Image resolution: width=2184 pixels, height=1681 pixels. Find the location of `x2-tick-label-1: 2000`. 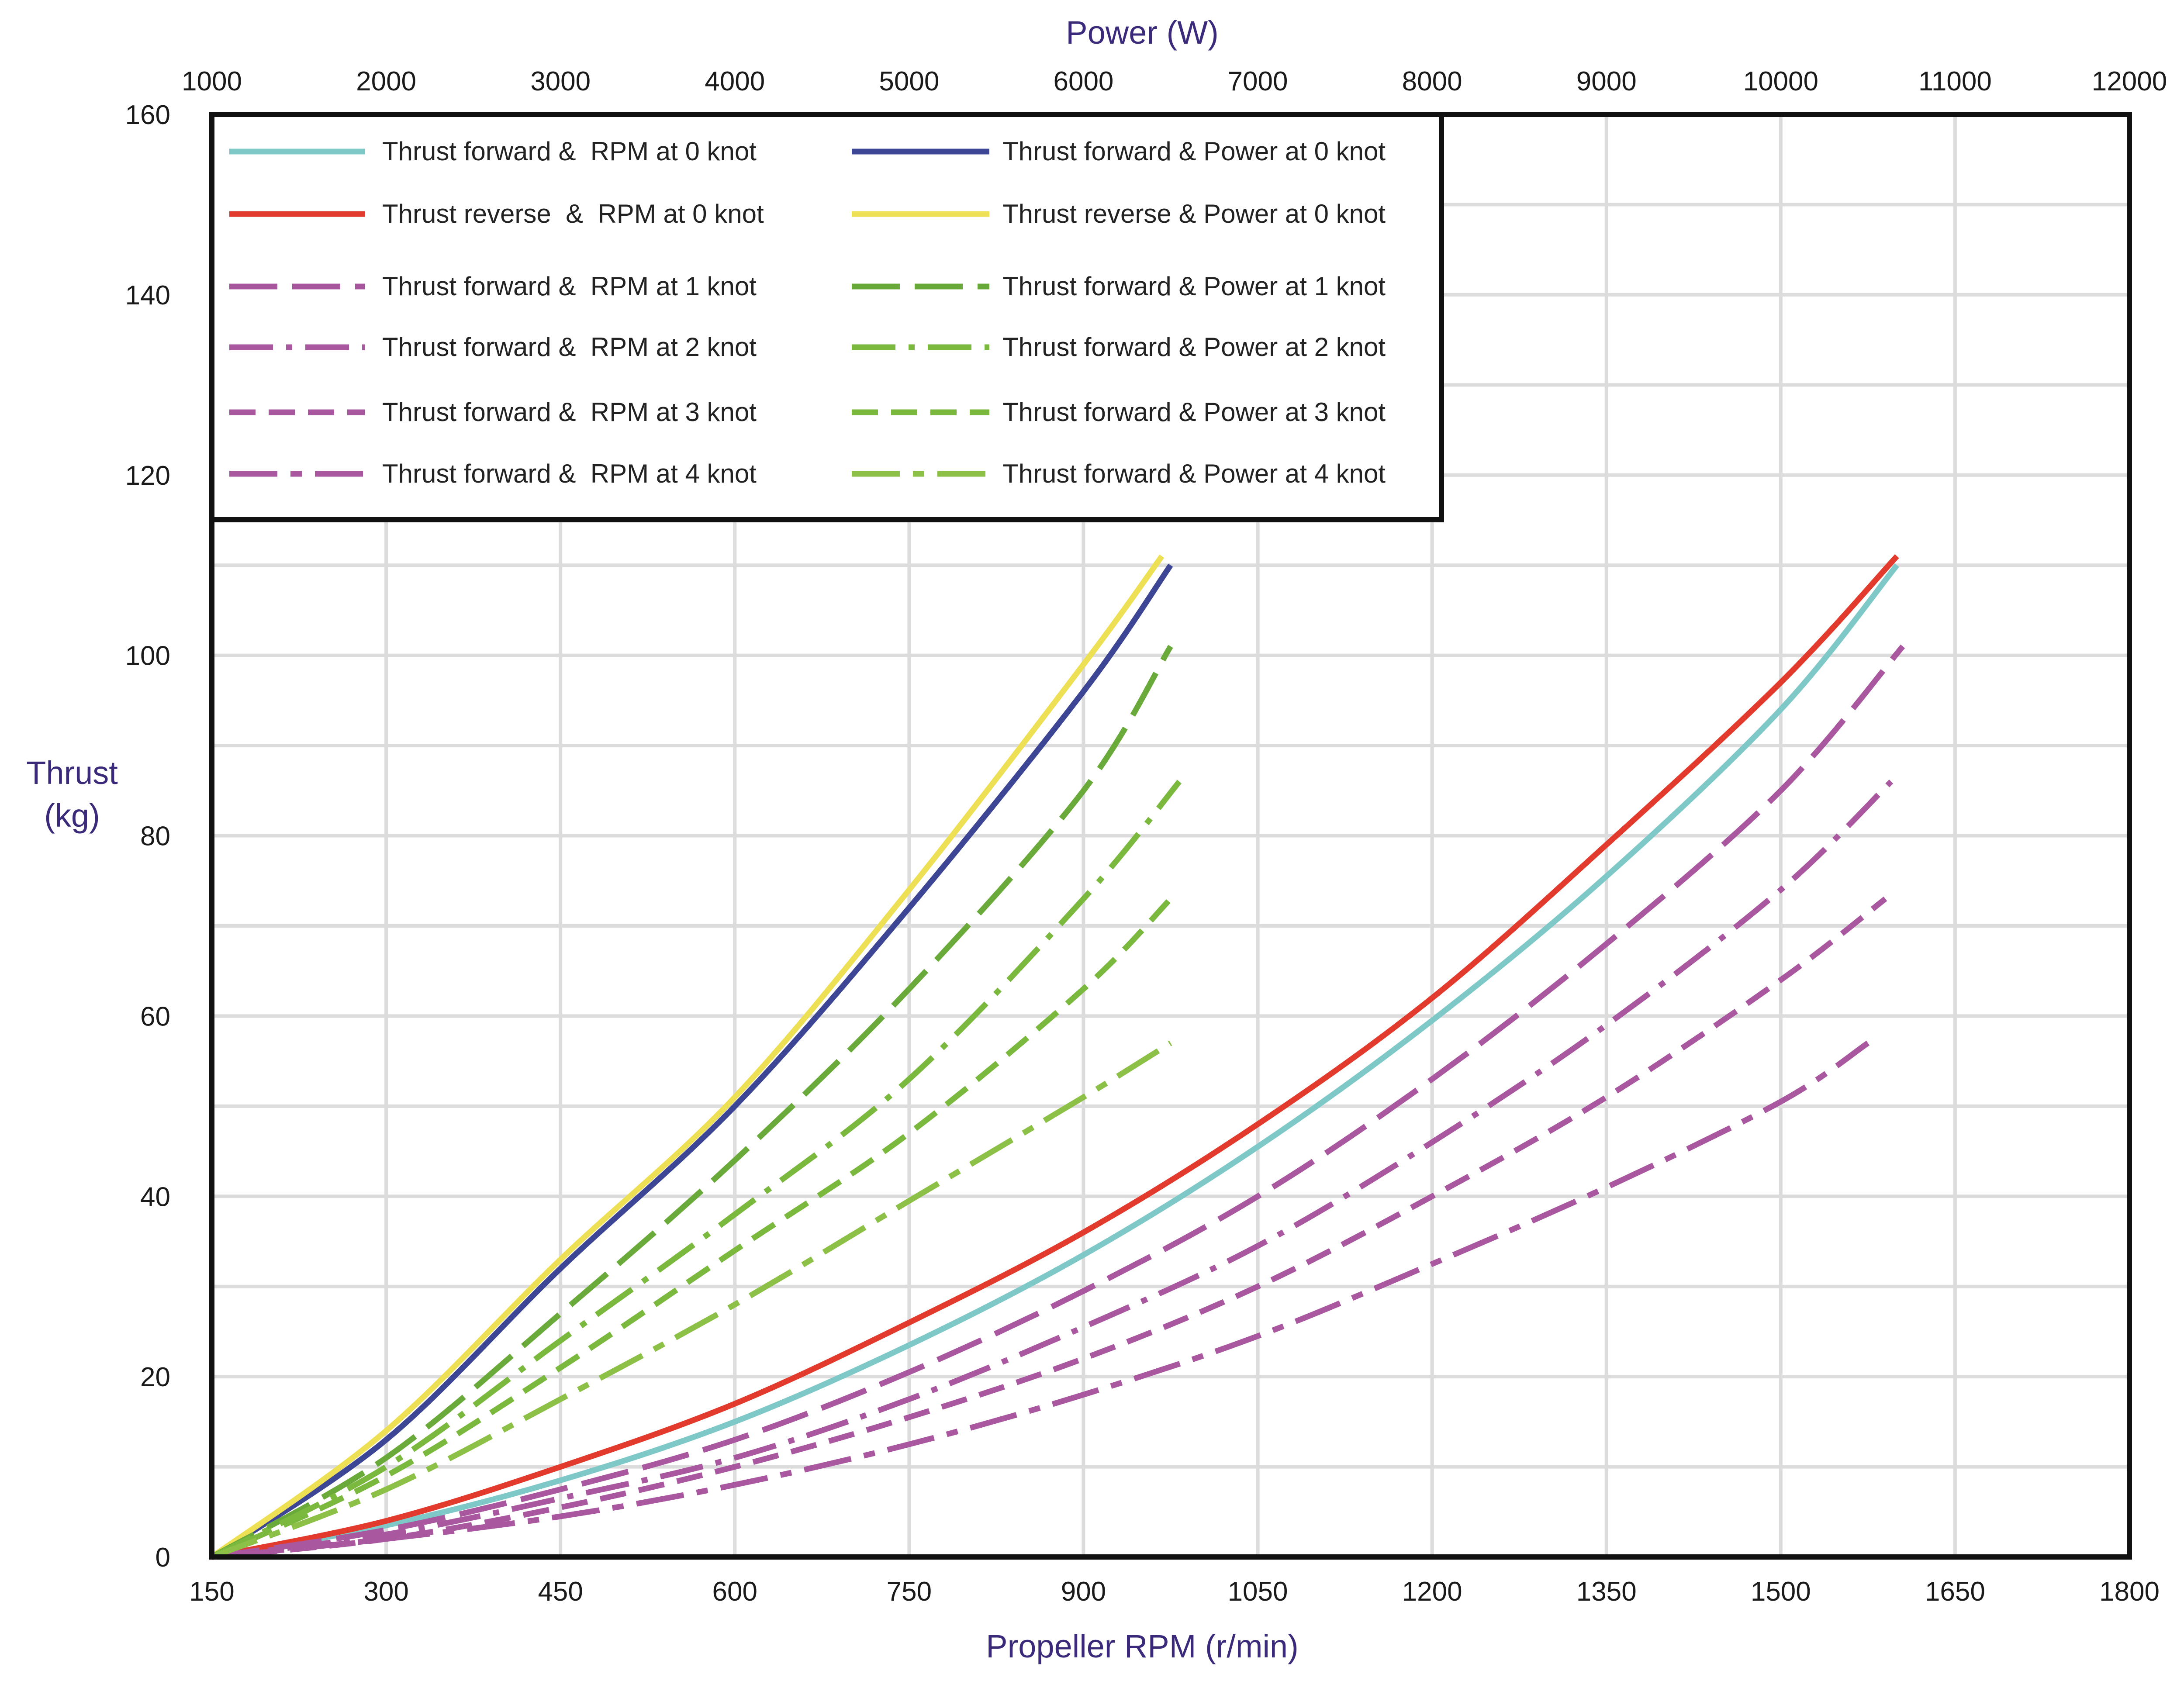

x2-tick-label-1: 2000 is located at coordinates (386, 81).